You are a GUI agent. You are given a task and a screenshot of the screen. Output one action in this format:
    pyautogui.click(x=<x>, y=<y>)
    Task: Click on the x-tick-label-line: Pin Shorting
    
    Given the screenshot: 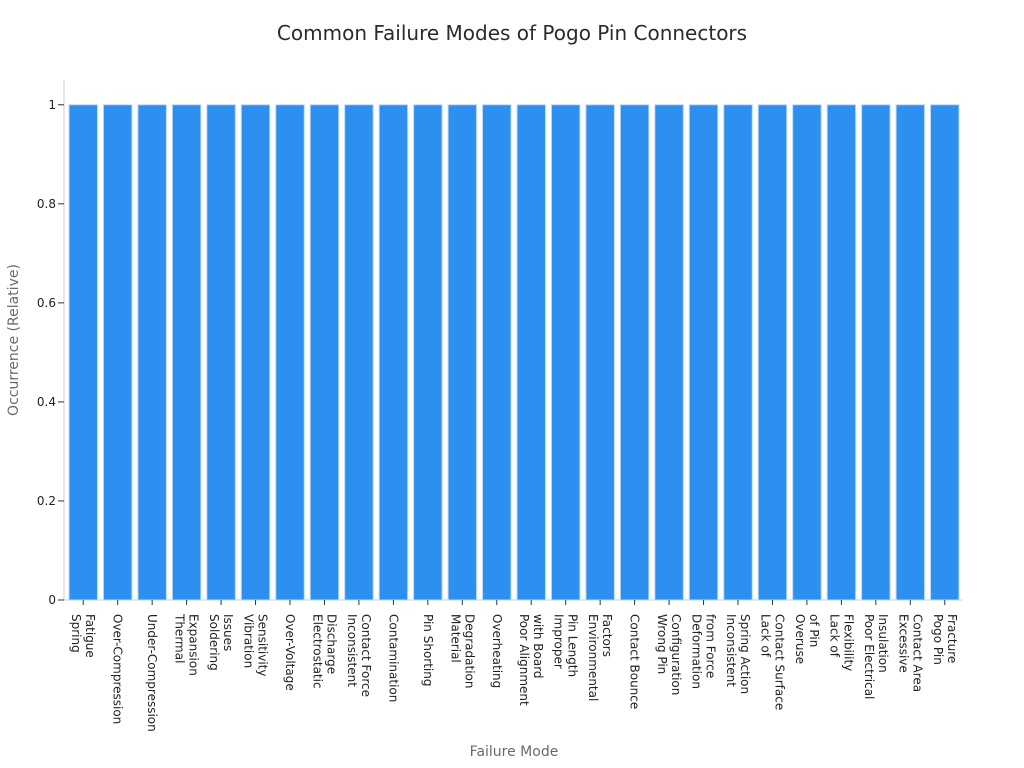 What is the action you would take?
    pyautogui.click(x=428, y=650)
    